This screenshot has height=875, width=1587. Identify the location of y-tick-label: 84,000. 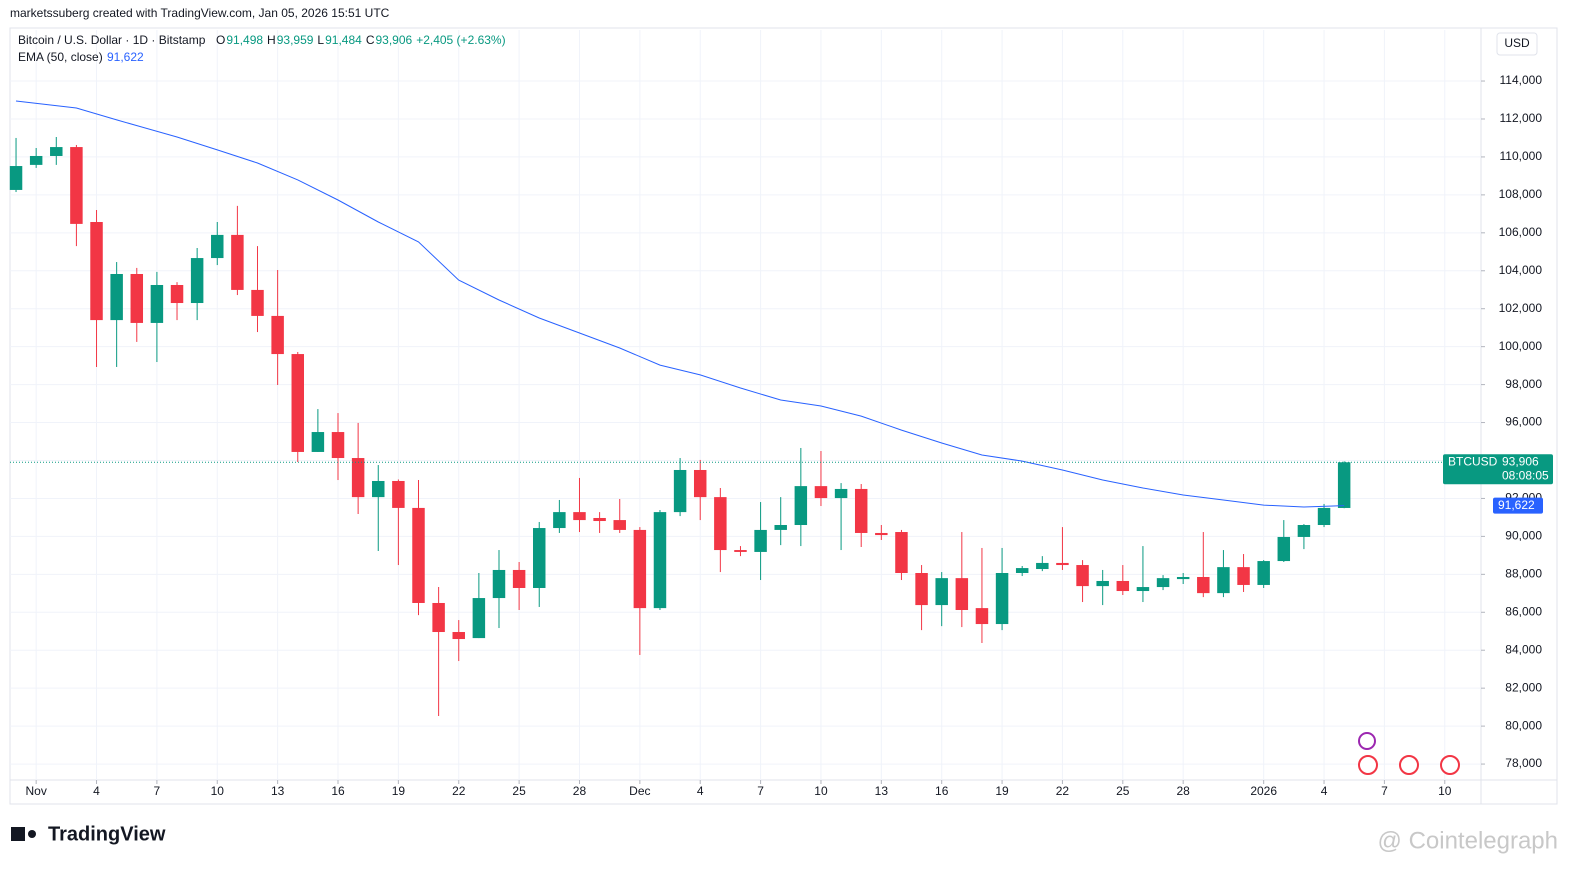
(1523, 649).